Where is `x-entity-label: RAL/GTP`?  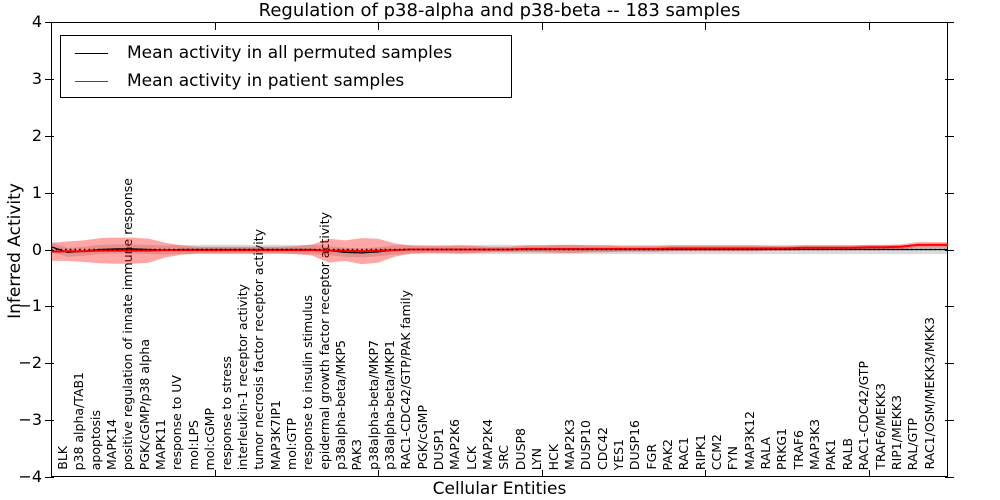 x-entity-label: RAL/GTP is located at coordinates (912, 443).